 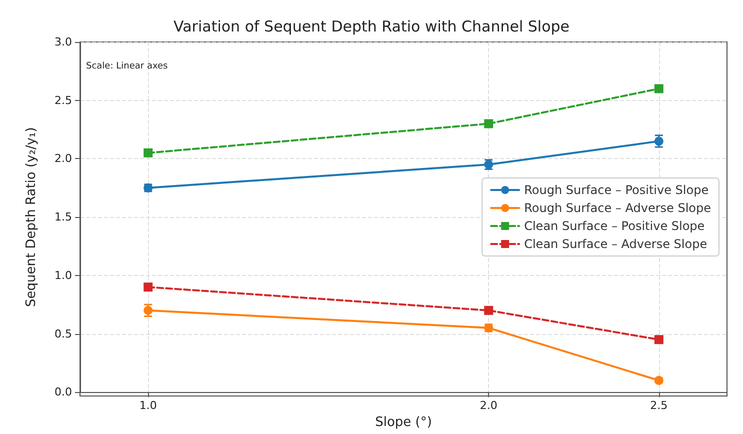 What do you see at coordinates (618, 208) in the screenshot?
I see `legend-label: Rough Surface – Adverse Slope` at bounding box center [618, 208].